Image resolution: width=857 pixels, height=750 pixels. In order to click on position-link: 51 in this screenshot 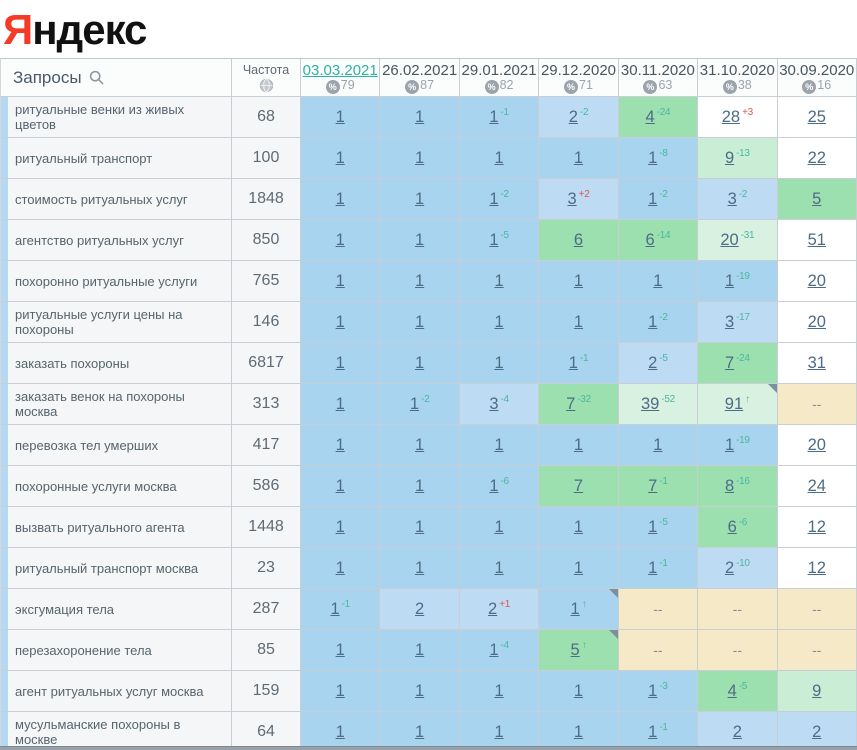, I will do `click(816, 239)`.